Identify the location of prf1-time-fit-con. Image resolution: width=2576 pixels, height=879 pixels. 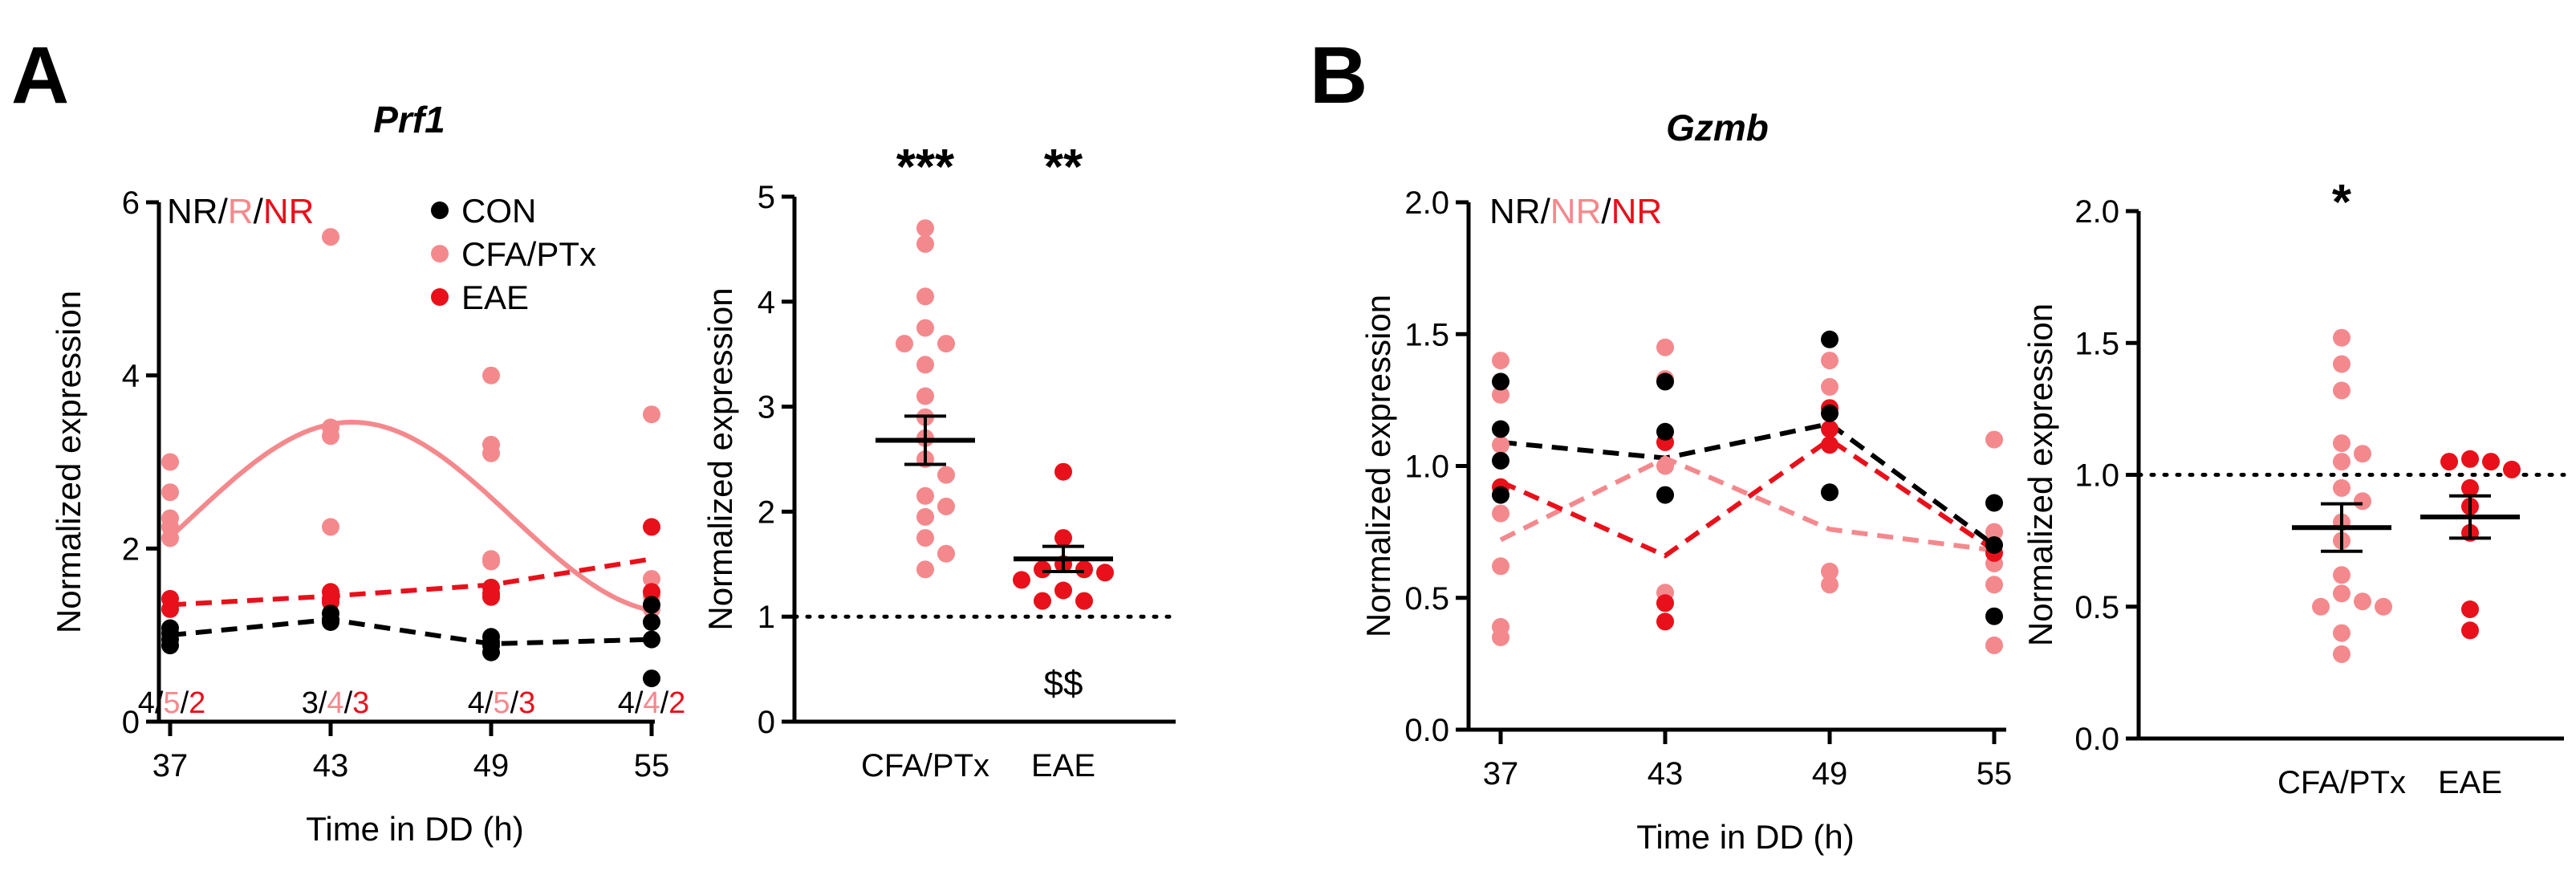
(410, 632).